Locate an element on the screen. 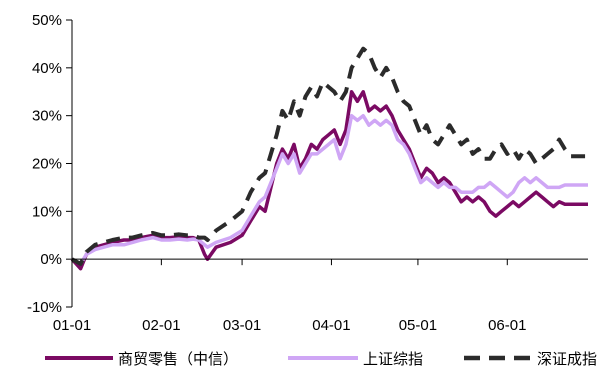 This screenshot has width=616, height=374. legend-label-3: 深证成指 is located at coordinates (567, 359).